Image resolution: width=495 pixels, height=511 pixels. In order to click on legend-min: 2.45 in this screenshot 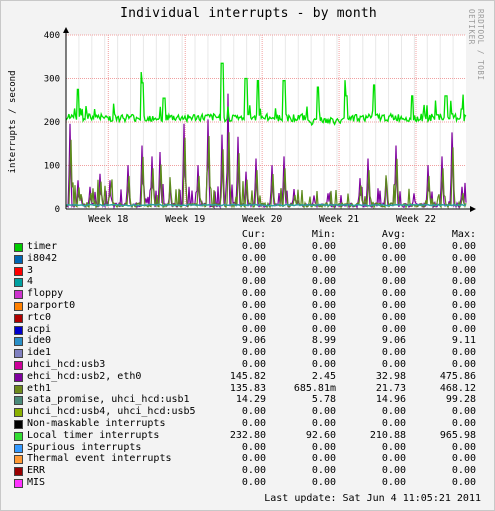, I will do `click(323, 376)`.